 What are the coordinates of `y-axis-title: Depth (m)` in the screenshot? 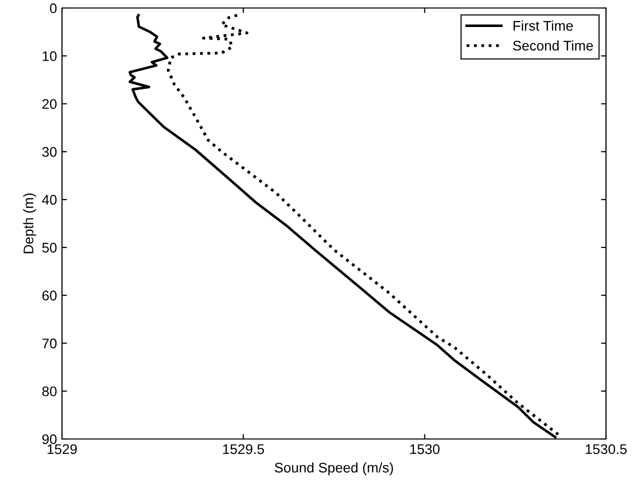 It's located at (29, 223).